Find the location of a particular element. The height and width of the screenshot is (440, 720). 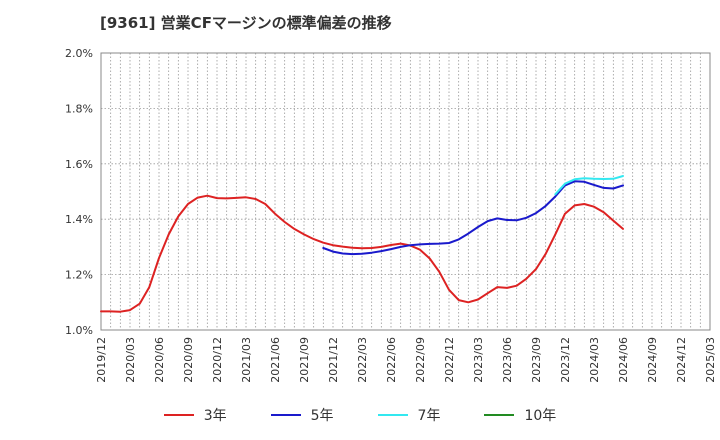

x-tick-label: 2022/12 is located at coordinates (449, 360).